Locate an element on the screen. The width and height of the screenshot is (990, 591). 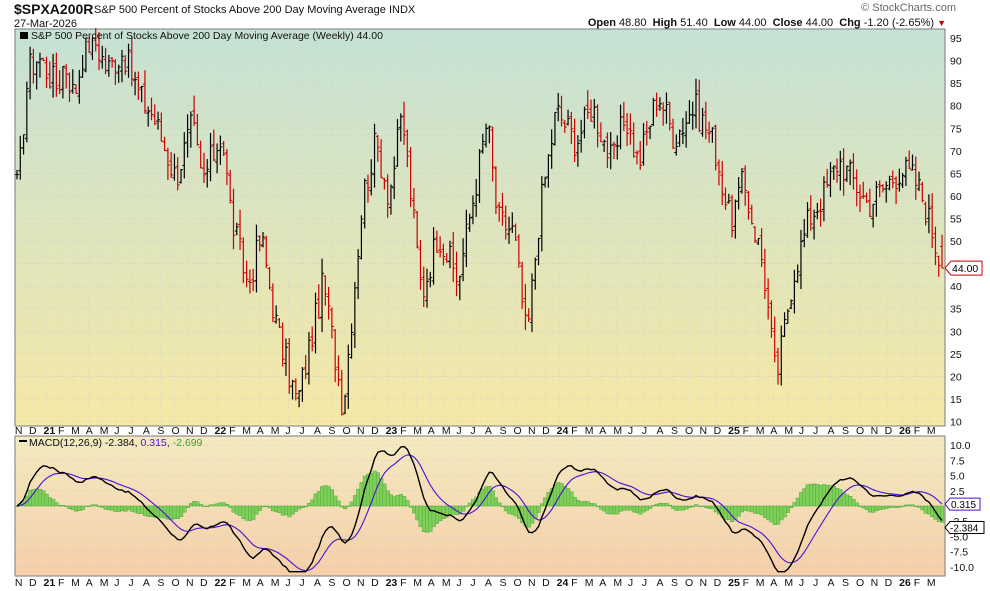
macd-y-tick-label: 7.5 is located at coordinates (957, 461).